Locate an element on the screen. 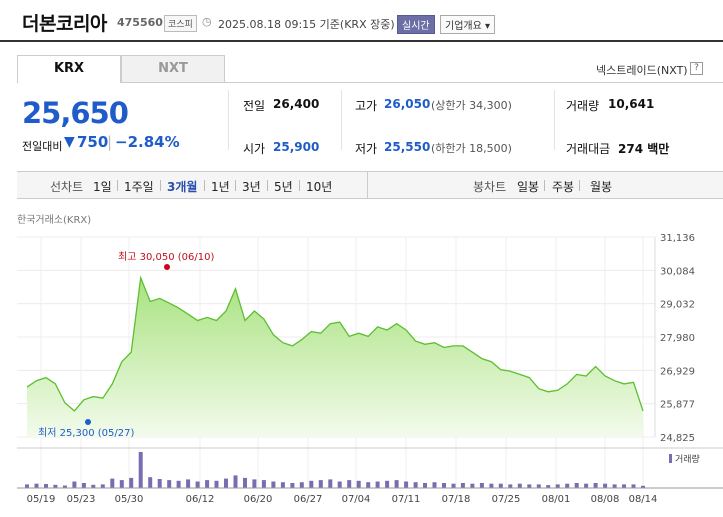 This screenshot has width=723, height=517. prev-close-label: 전일 is located at coordinates (254, 106).